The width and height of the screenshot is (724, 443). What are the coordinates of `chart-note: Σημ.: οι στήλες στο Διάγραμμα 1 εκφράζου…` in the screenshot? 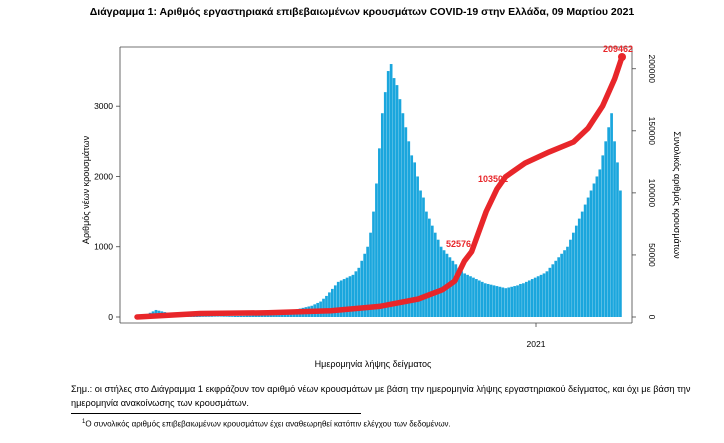 It's located at (381, 396).